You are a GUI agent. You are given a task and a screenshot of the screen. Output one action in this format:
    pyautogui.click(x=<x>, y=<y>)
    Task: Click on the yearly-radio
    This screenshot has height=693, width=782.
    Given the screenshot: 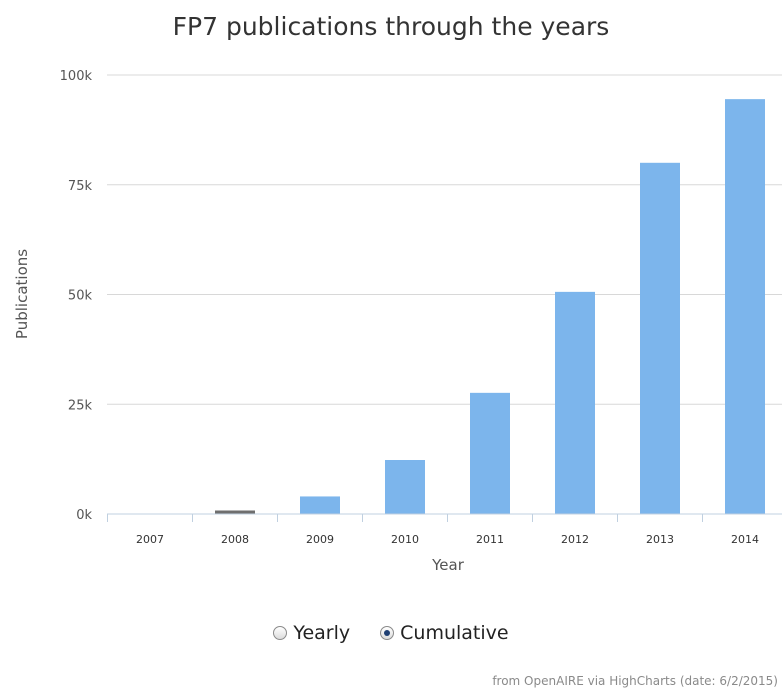 What is the action you would take?
    pyautogui.click(x=280, y=633)
    